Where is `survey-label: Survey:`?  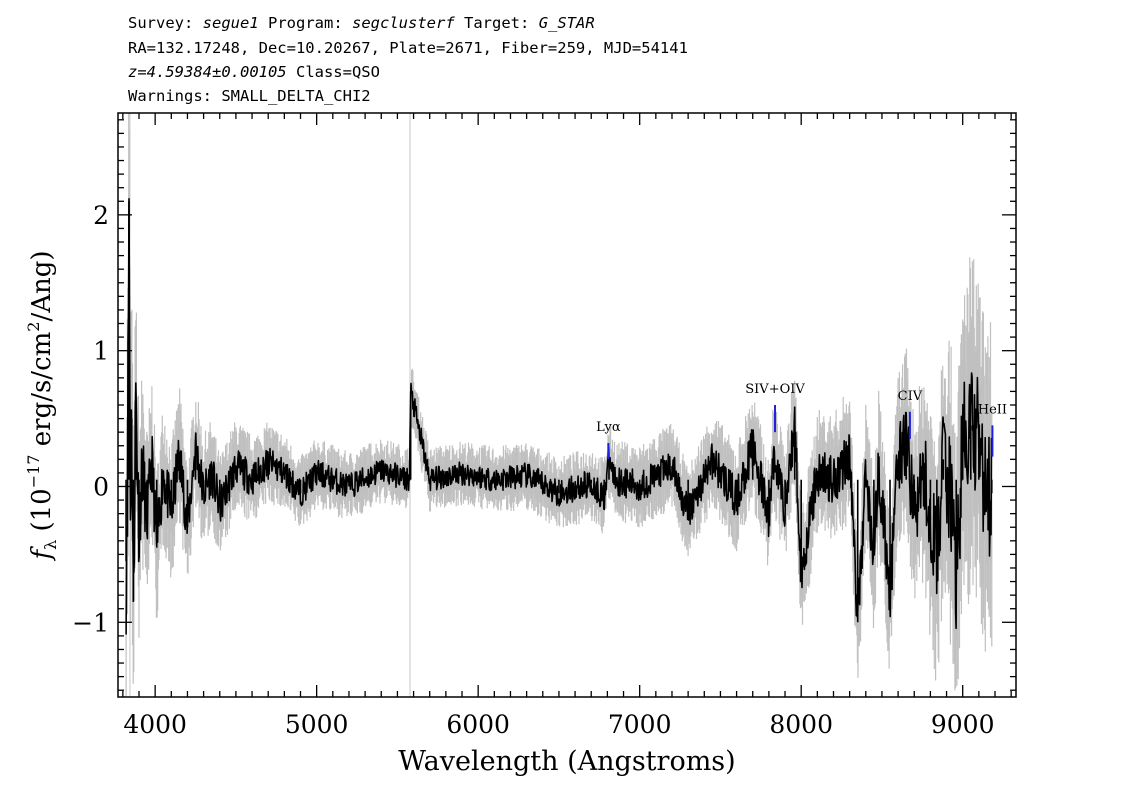
survey-label: Survey: is located at coordinates (161, 23).